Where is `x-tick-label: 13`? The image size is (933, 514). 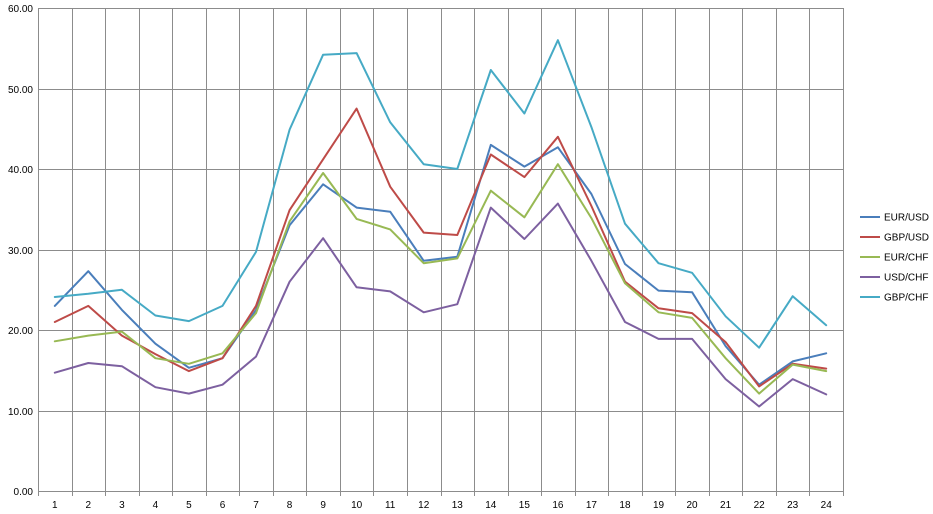
x-tick-label: 13 is located at coordinates (458, 505).